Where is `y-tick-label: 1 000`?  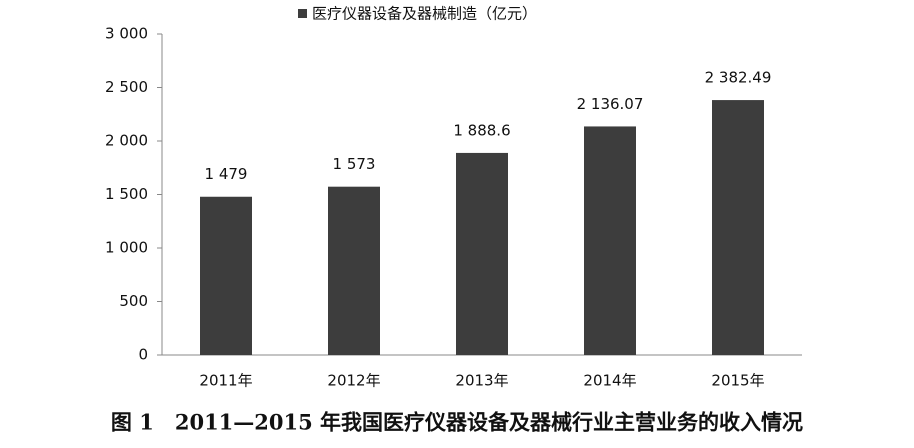 y-tick-label: 1 000 is located at coordinates (126, 248).